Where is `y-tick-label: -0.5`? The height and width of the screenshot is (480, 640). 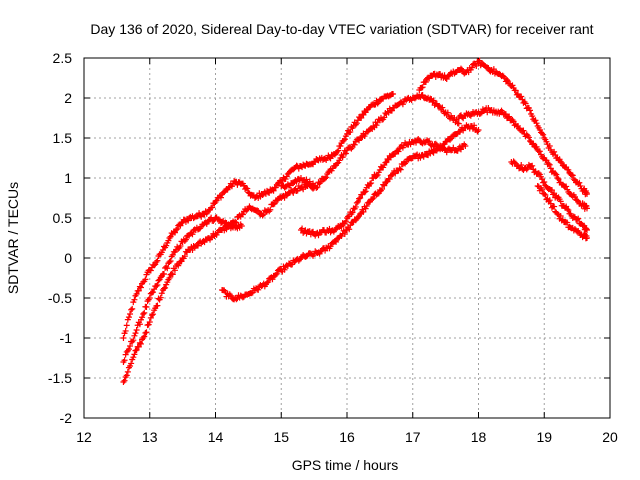 y-tick-label: -0.5 is located at coordinates (60, 298).